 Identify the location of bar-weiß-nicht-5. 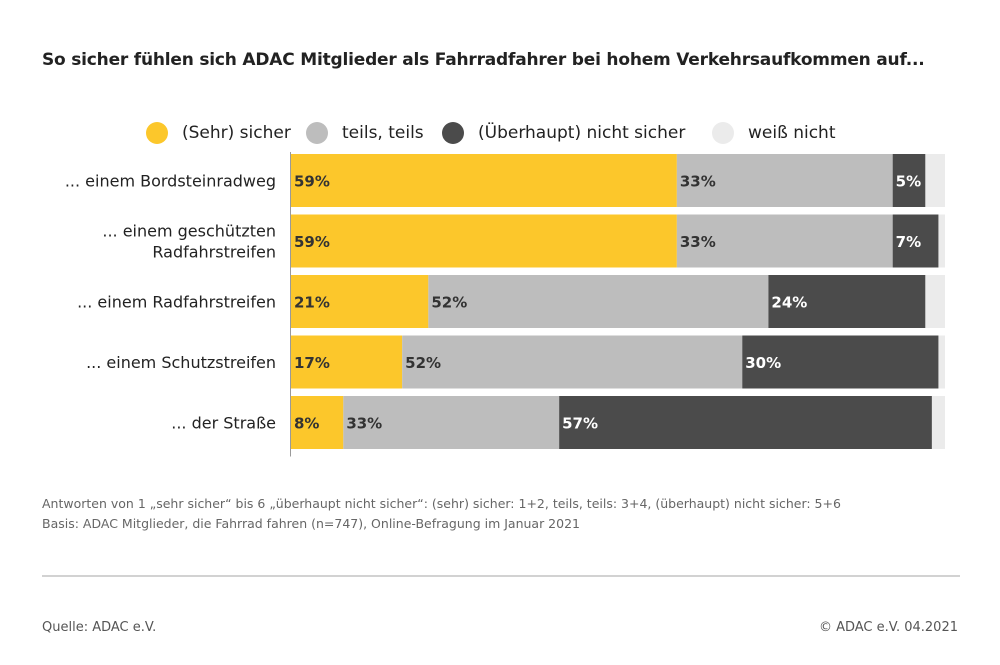
(938, 422).